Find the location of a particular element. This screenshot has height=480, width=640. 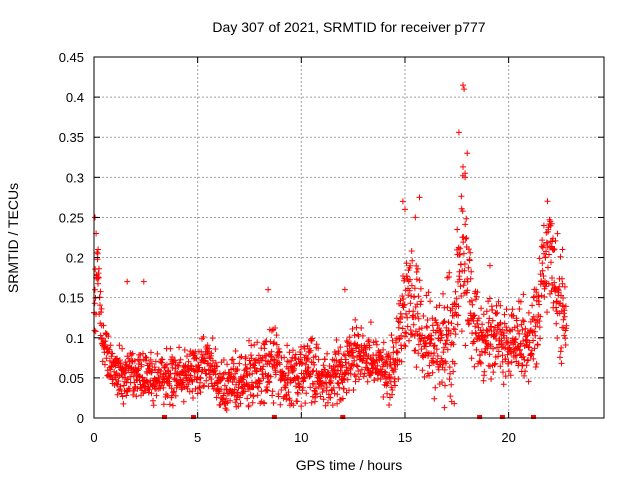

y-tick-label: 0.05 is located at coordinates (71, 378).